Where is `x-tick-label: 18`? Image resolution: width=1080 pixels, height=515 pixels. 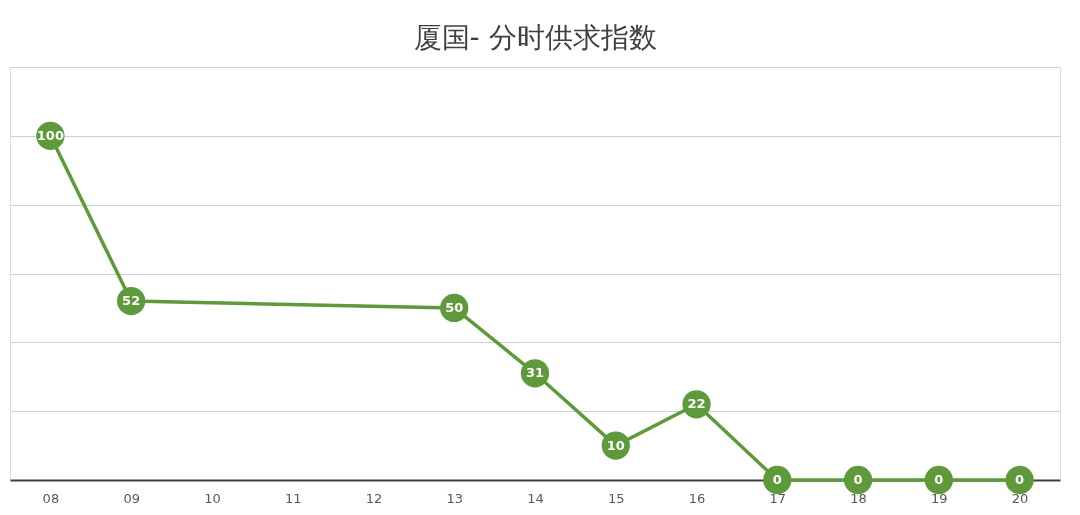
x-tick-label: 18 is located at coordinates (858, 498).